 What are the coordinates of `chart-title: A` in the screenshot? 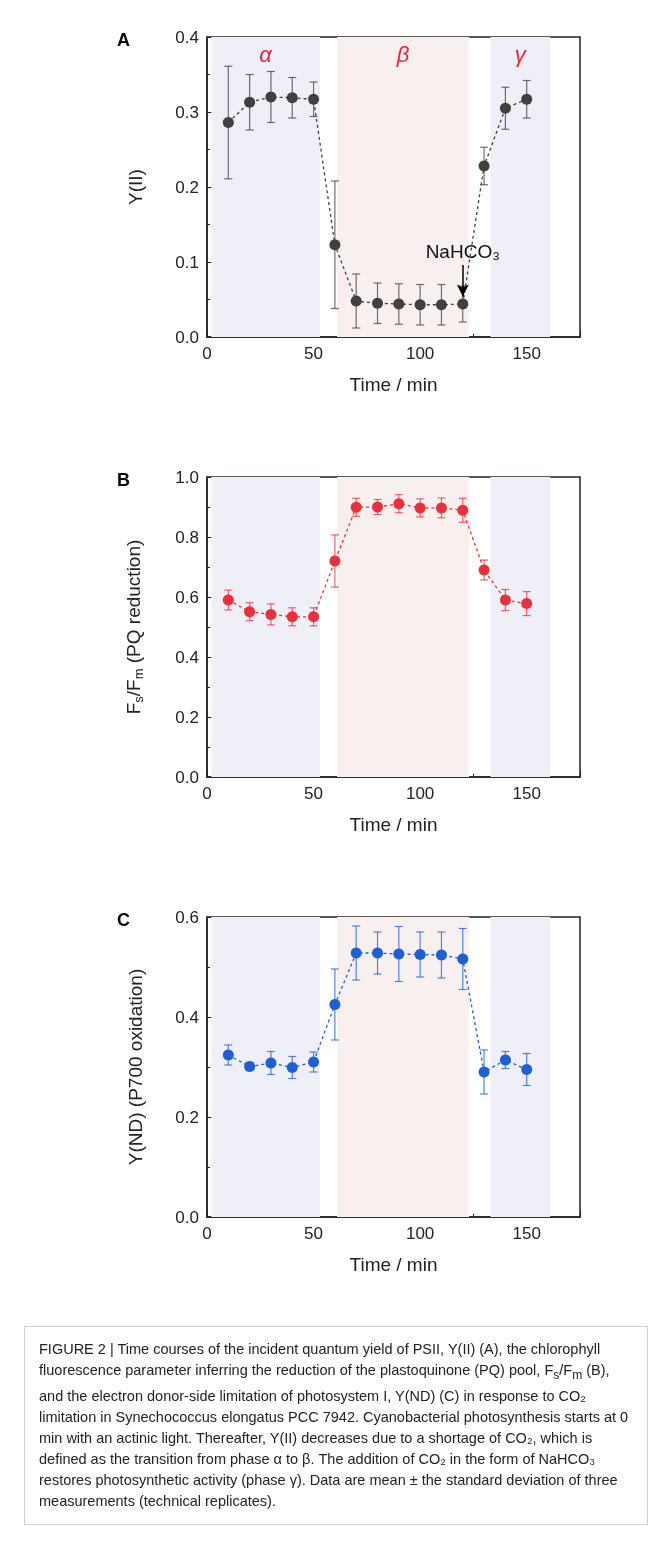 It's located at (123, 40).